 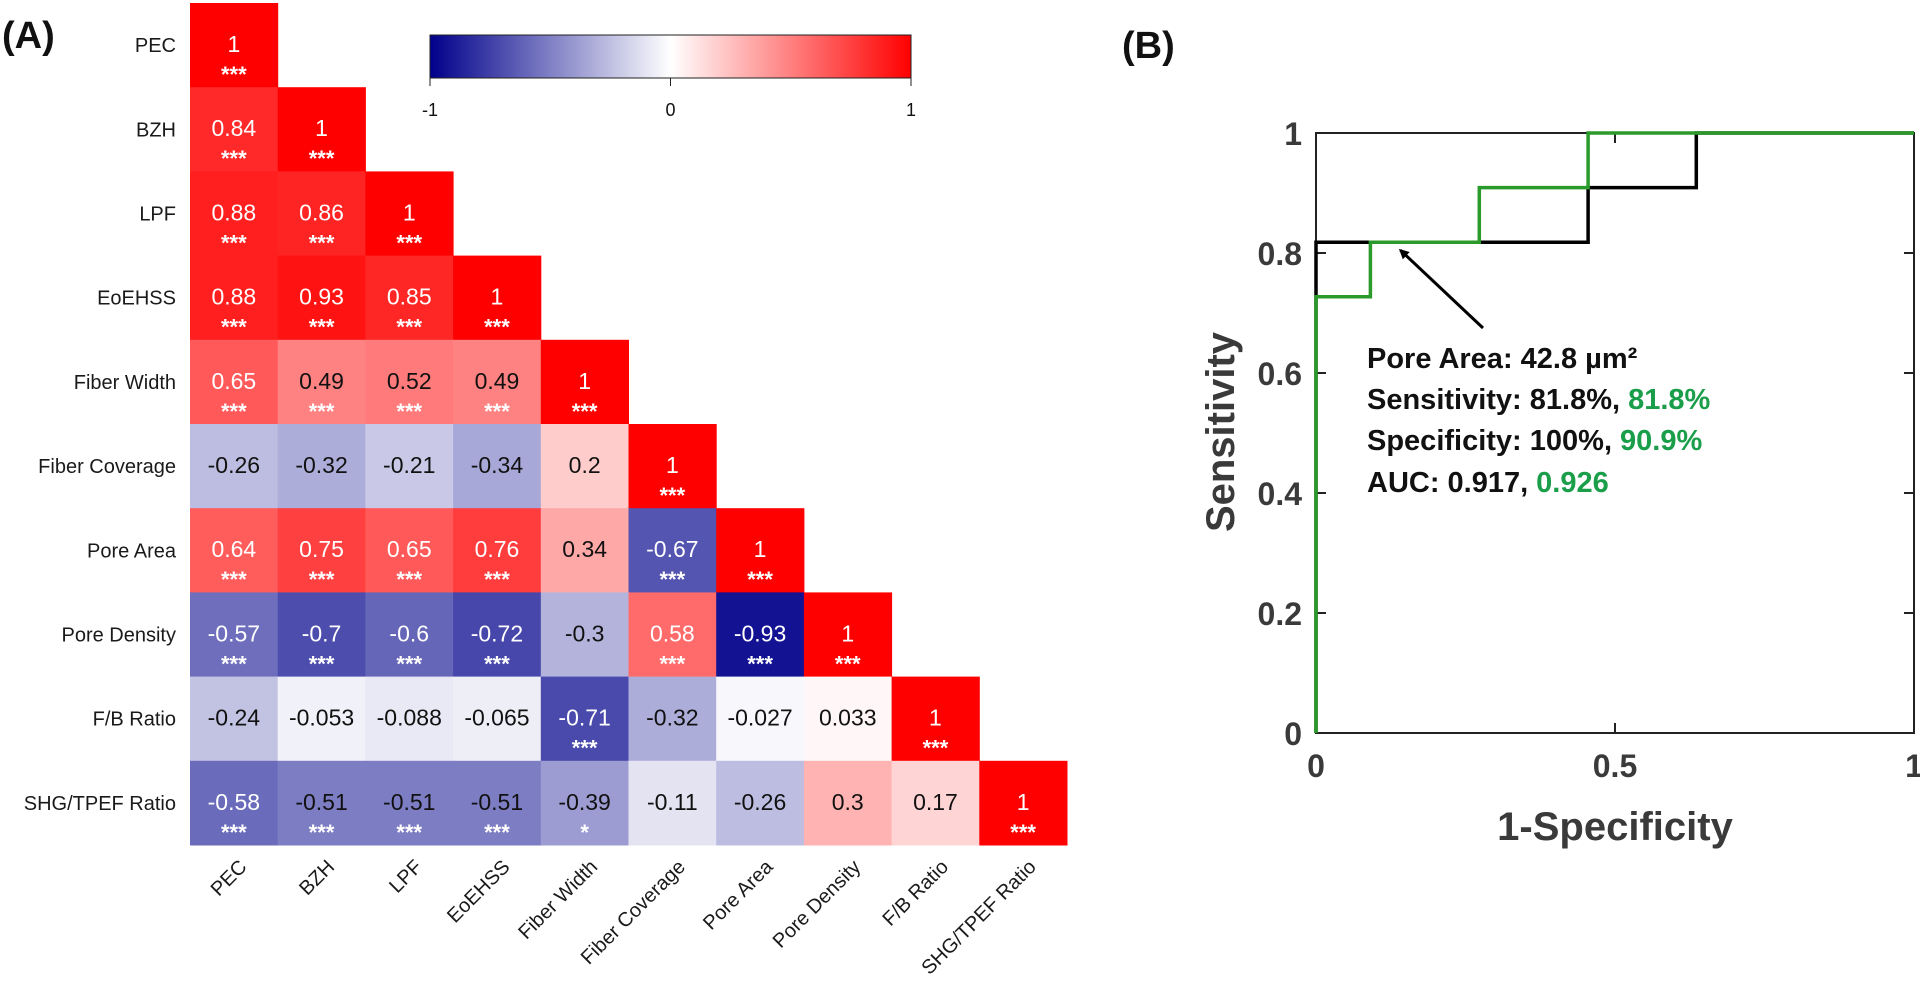 What do you see at coordinates (1316, 766) in the screenshot?
I see `roc-x-tick-label: 0` at bounding box center [1316, 766].